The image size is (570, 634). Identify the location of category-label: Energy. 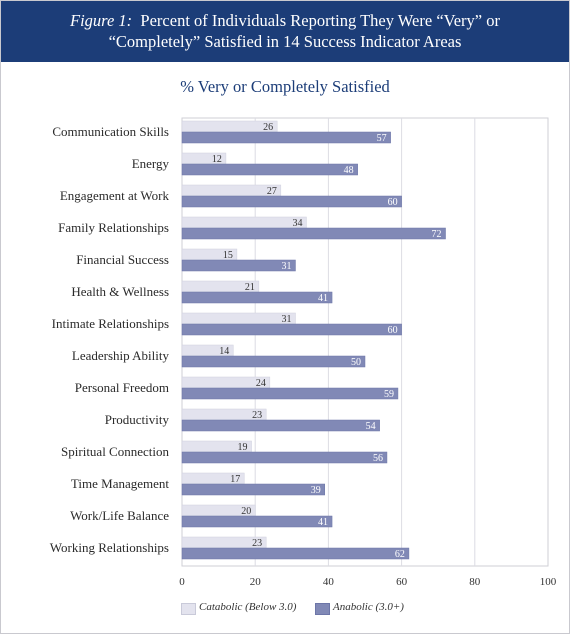
(151, 163).